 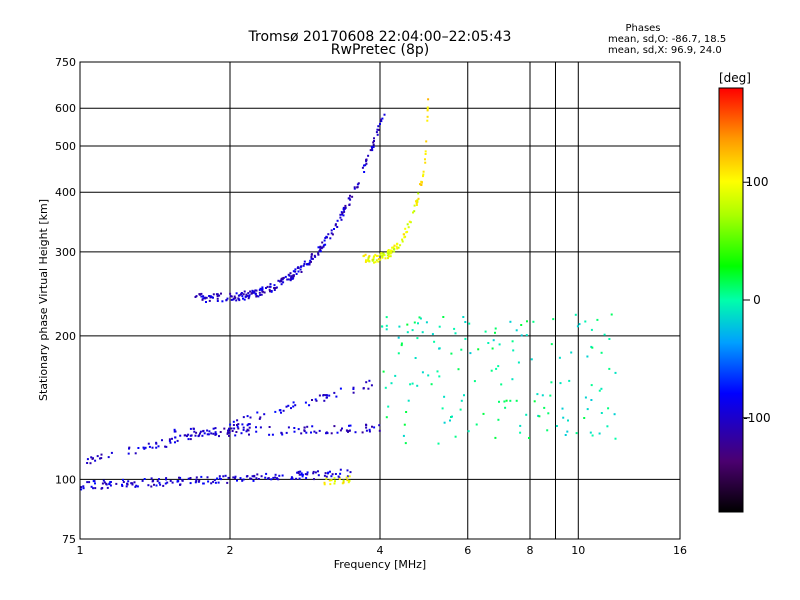 I want to click on y-tick-label: 600, so click(x=65, y=108).